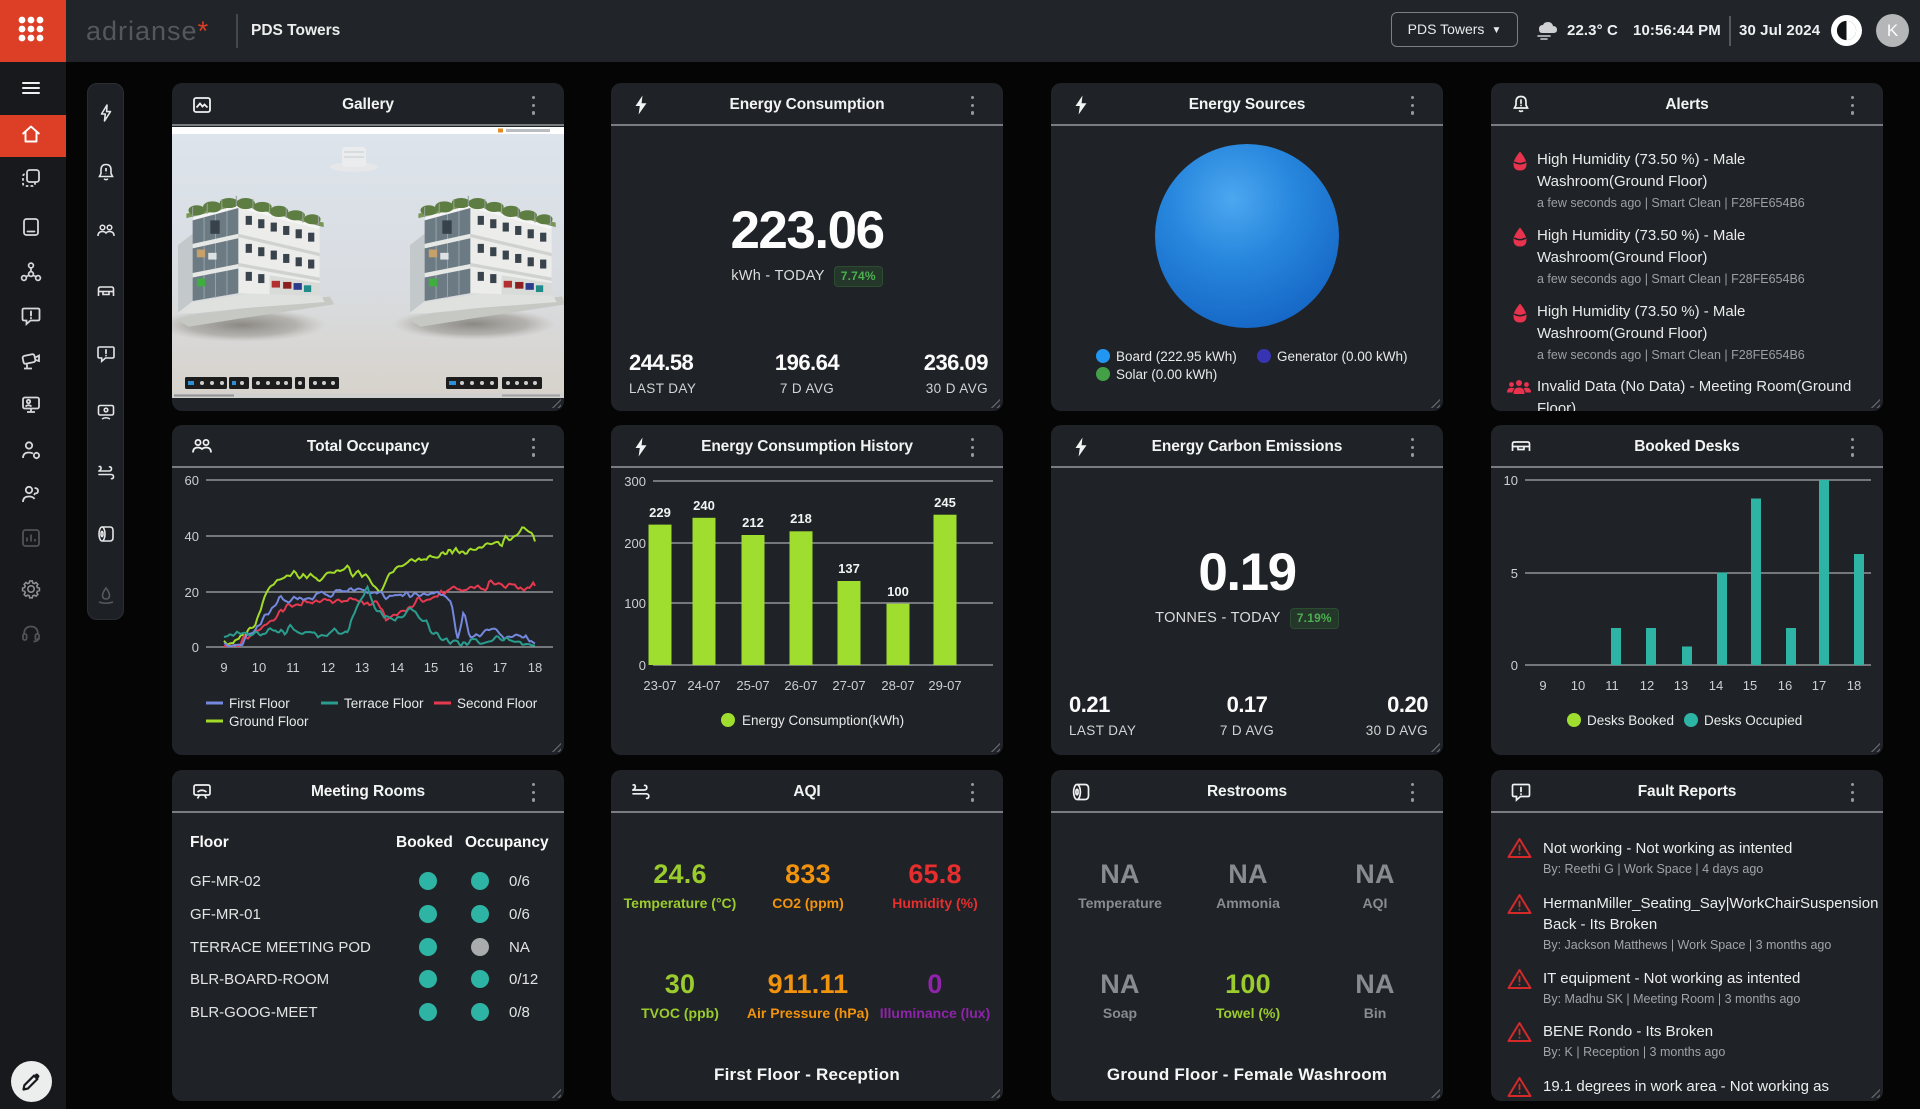  Describe the element at coordinates (280, 947) in the screenshot. I see `svg-text: TERRACE MEETING POD` at that location.